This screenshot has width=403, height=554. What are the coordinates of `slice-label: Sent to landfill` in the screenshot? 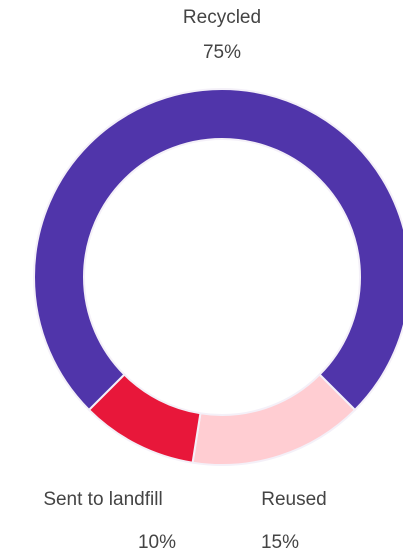 It's located at (102, 499).